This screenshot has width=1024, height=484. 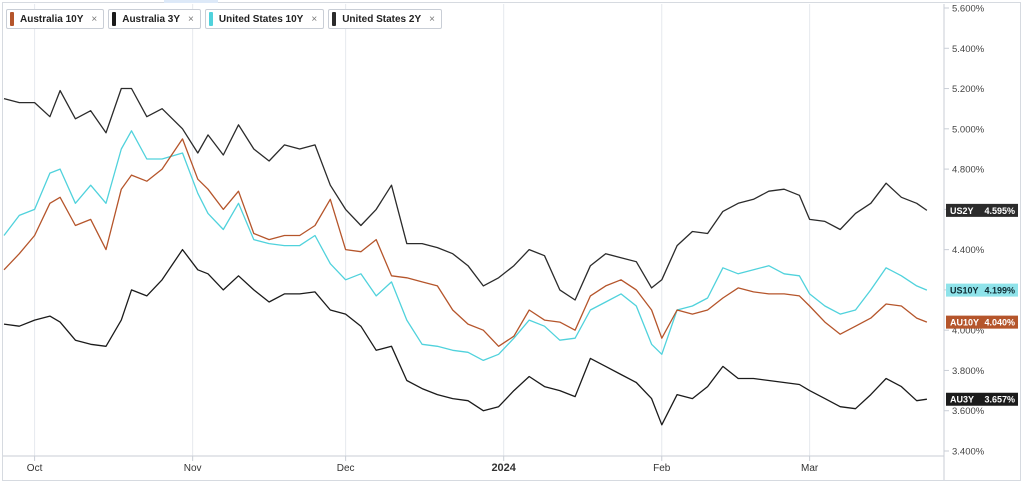 I want to click on y-tick-label: 3.800%, so click(x=968, y=371).